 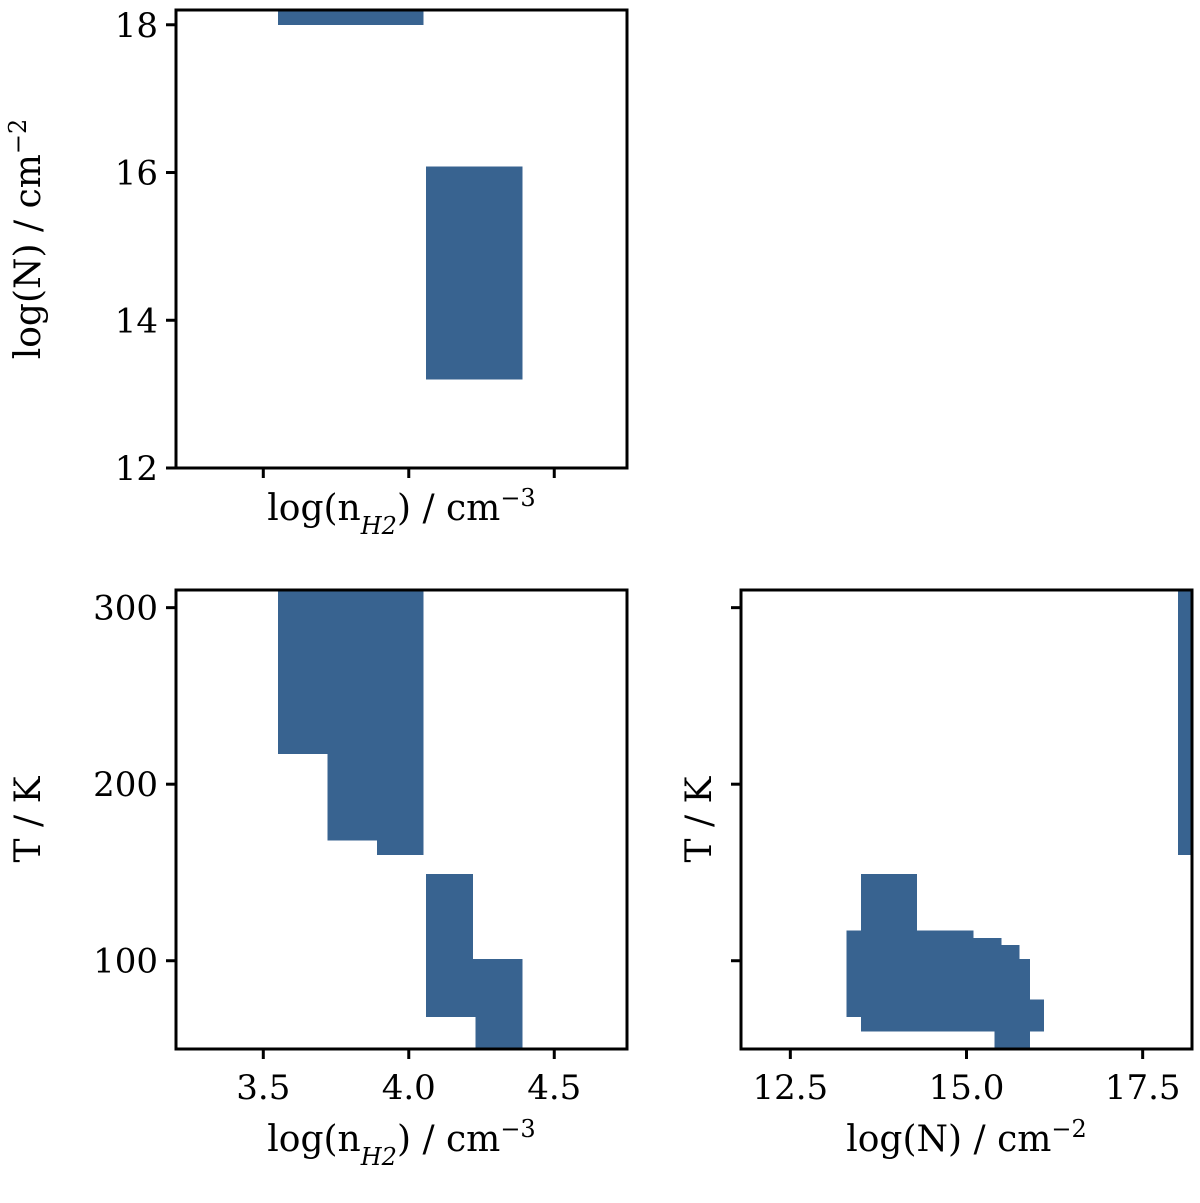 I want to click on y-tick-label: 18, so click(x=136, y=26).